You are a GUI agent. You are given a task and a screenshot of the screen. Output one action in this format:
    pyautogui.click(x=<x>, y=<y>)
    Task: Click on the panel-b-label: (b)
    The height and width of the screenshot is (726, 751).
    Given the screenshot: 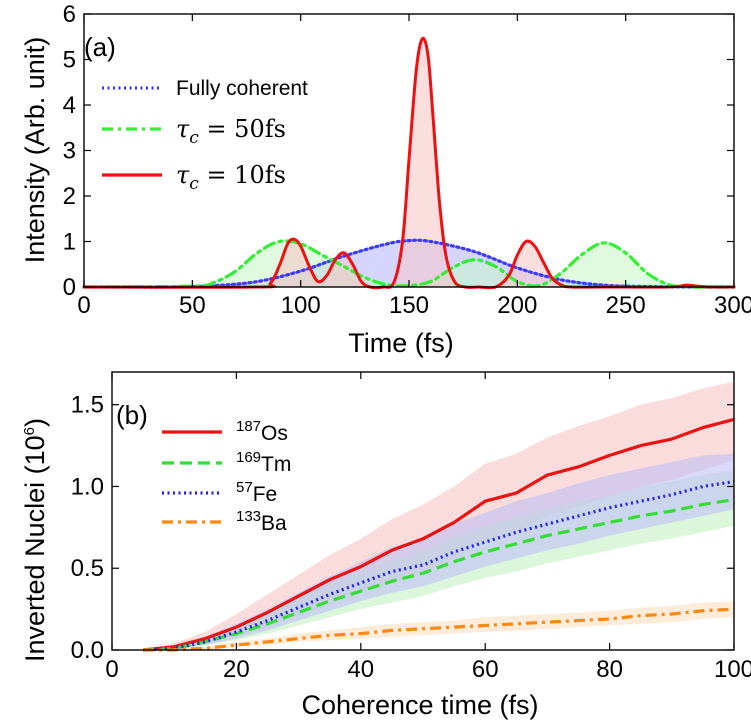 What is the action you would take?
    pyautogui.click(x=132, y=415)
    